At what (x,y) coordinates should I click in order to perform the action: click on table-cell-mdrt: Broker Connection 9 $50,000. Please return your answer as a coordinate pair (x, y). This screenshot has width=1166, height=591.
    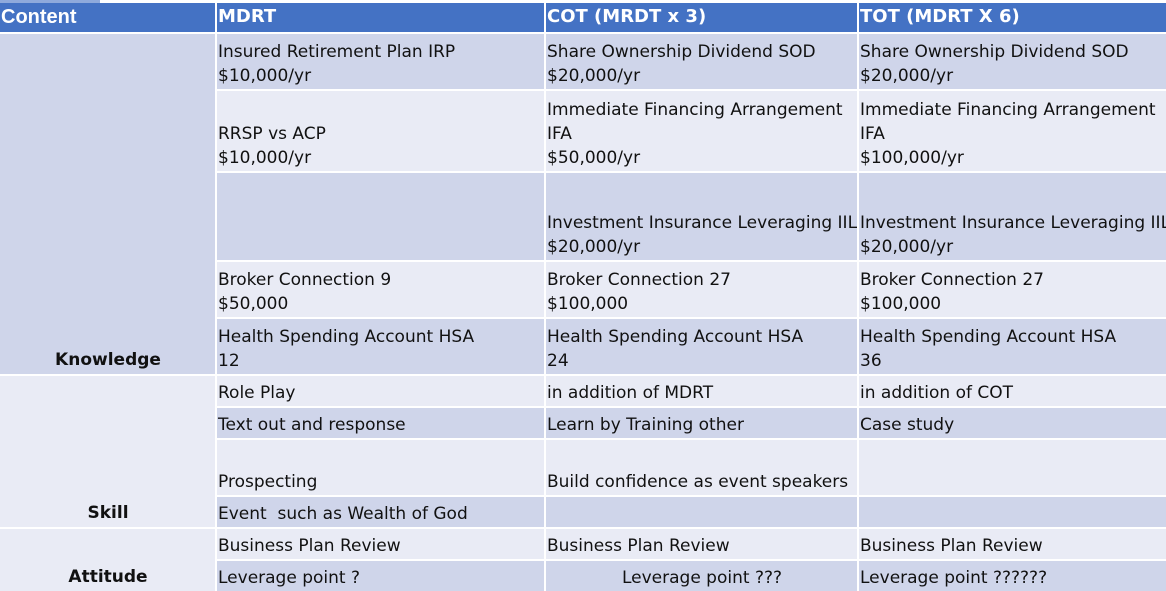
    Looking at the image, I should click on (380, 289).